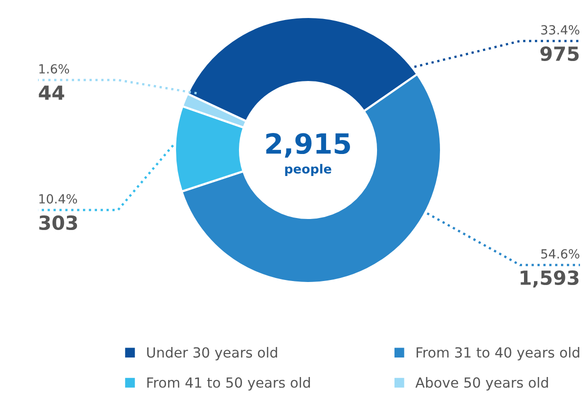 Image resolution: width=588 pixels, height=403 pixels. What do you see at coordinates (228, 383) in the screenshot?
I see `legend-label: From 41 to 50 years old` at bounding box center [228, 383].